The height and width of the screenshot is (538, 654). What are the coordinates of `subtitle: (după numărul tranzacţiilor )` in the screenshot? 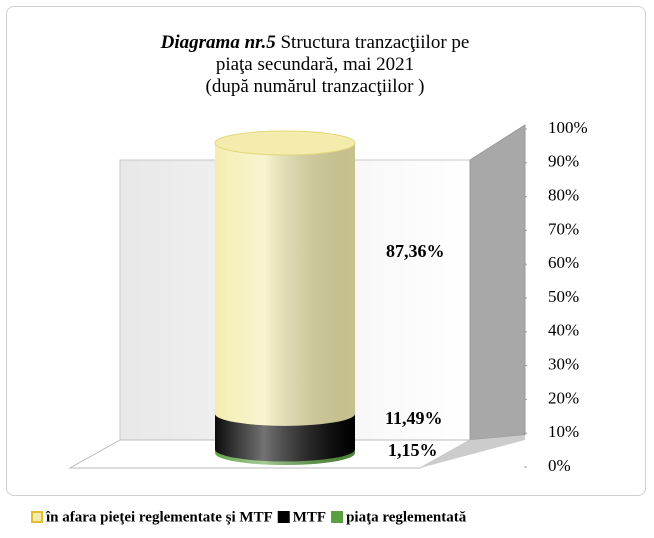 It's located at (315, 86).